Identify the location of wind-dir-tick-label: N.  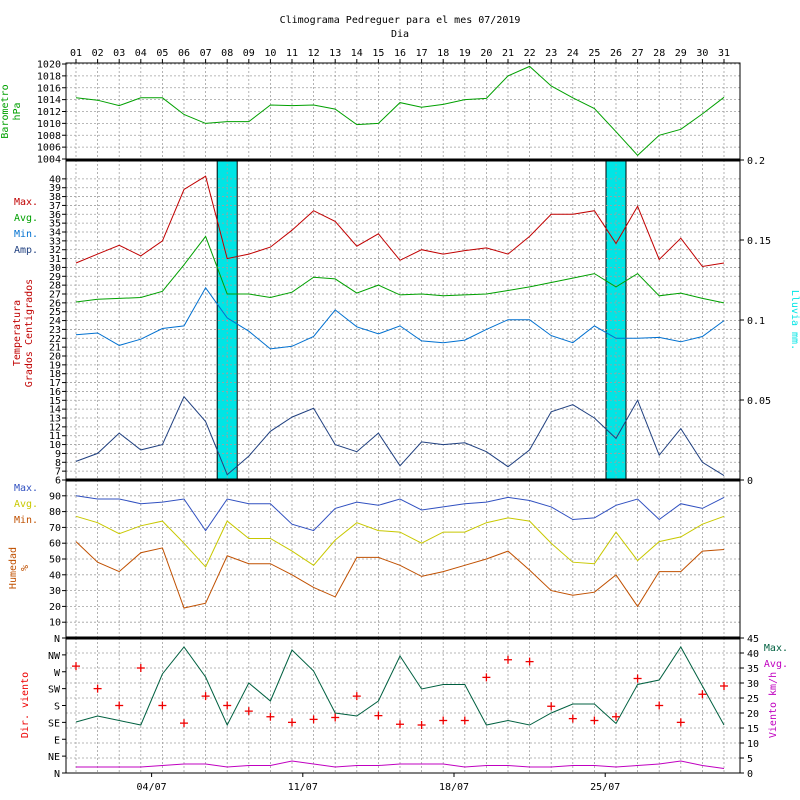
(57, 639).